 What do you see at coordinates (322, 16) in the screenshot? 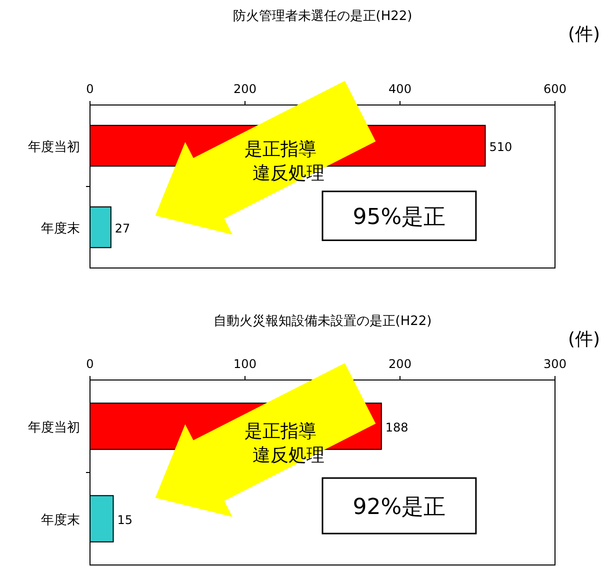
I see `chart-title: 防火管理者未選任の是正(H22)` at bounding box center [322, 16].